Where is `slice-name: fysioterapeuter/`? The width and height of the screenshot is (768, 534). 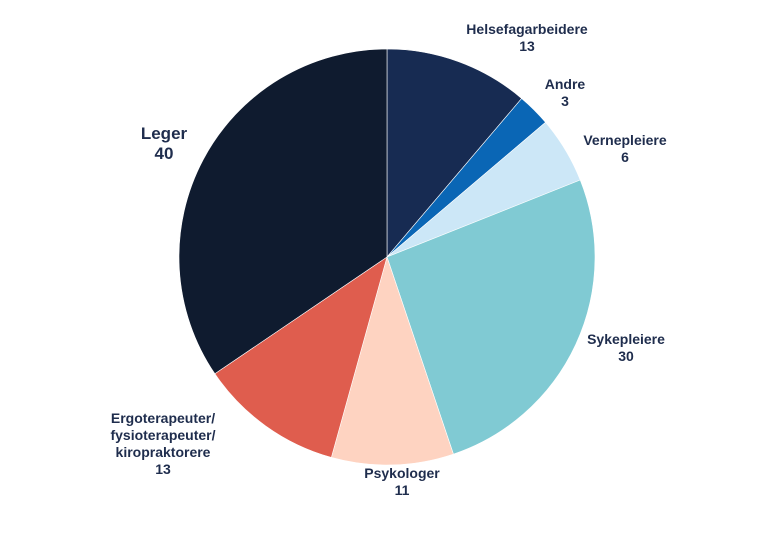
slice-name: fysioterapeuter/ is located at coordinates (162, 435).